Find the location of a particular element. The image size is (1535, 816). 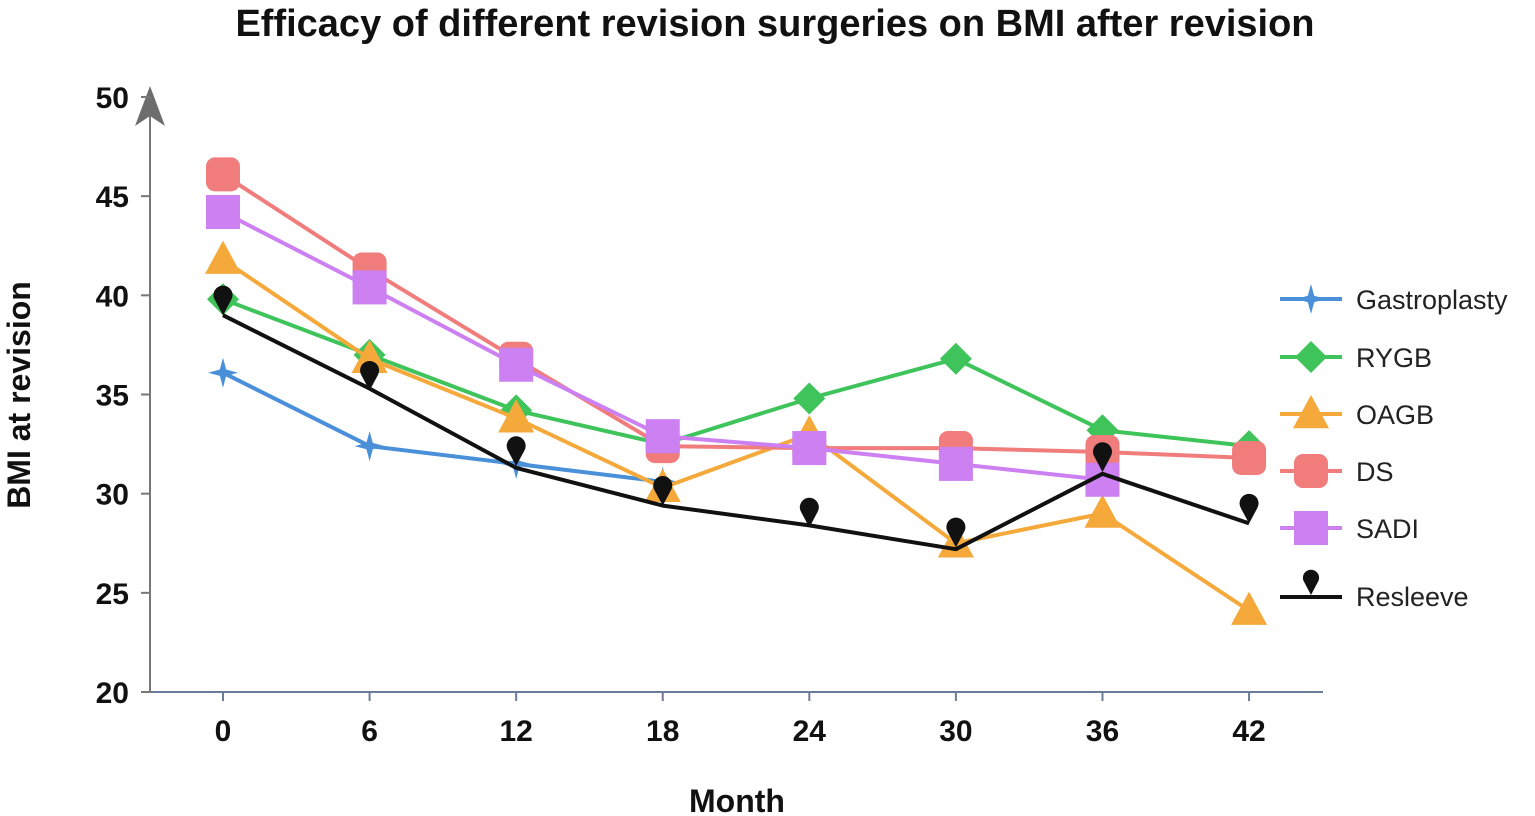

legend-label-sadi: SADI is located at coordinates (1387, 529).